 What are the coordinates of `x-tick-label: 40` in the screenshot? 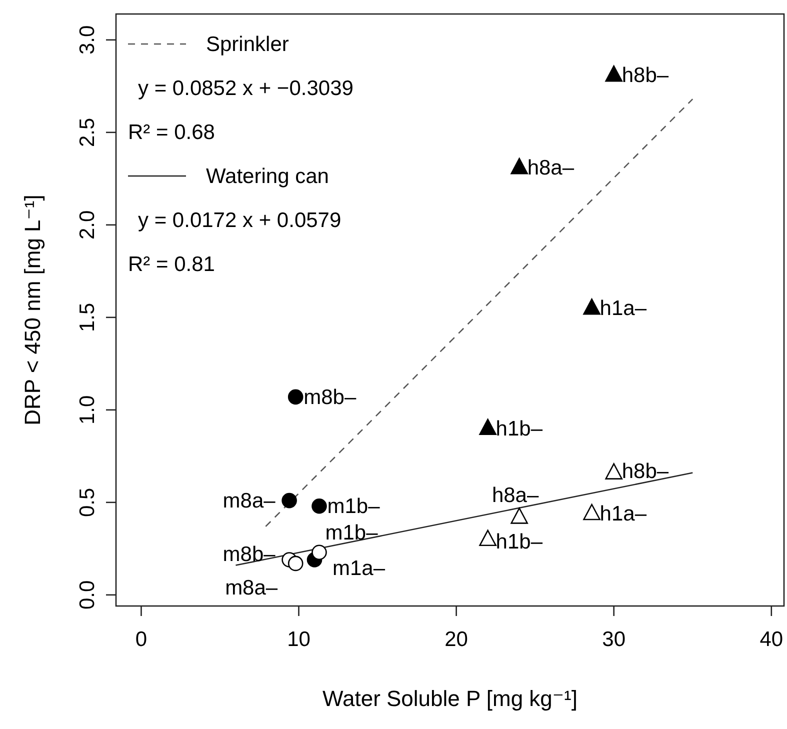 It's located at (772, 639).